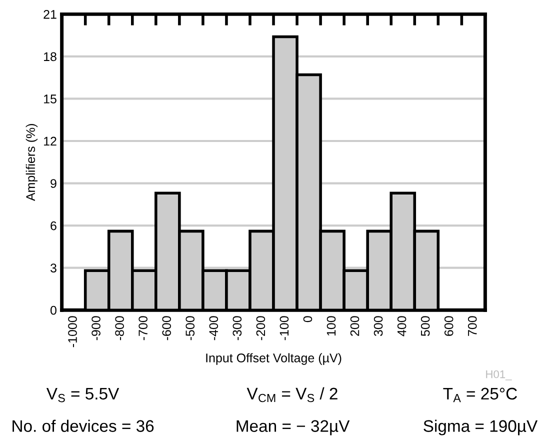  Describe the element at coordinates (119, 328) in the screenshot. I see `x-tick-label: -800` at that location.